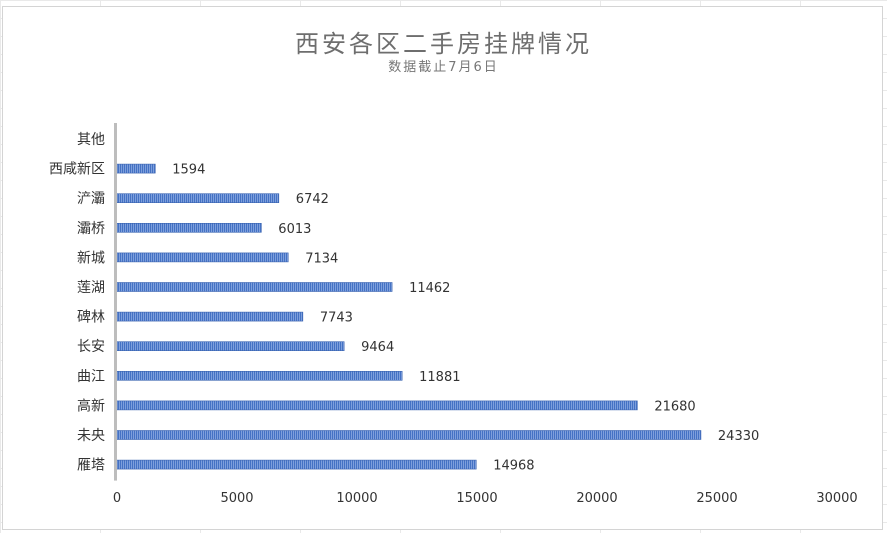 The height and width of the screenshot is (533, 887). What do you see at coordinates (836, 498) in the screenshot?
I see `x-tick-label: 30000` at bounding box center [836, 498].